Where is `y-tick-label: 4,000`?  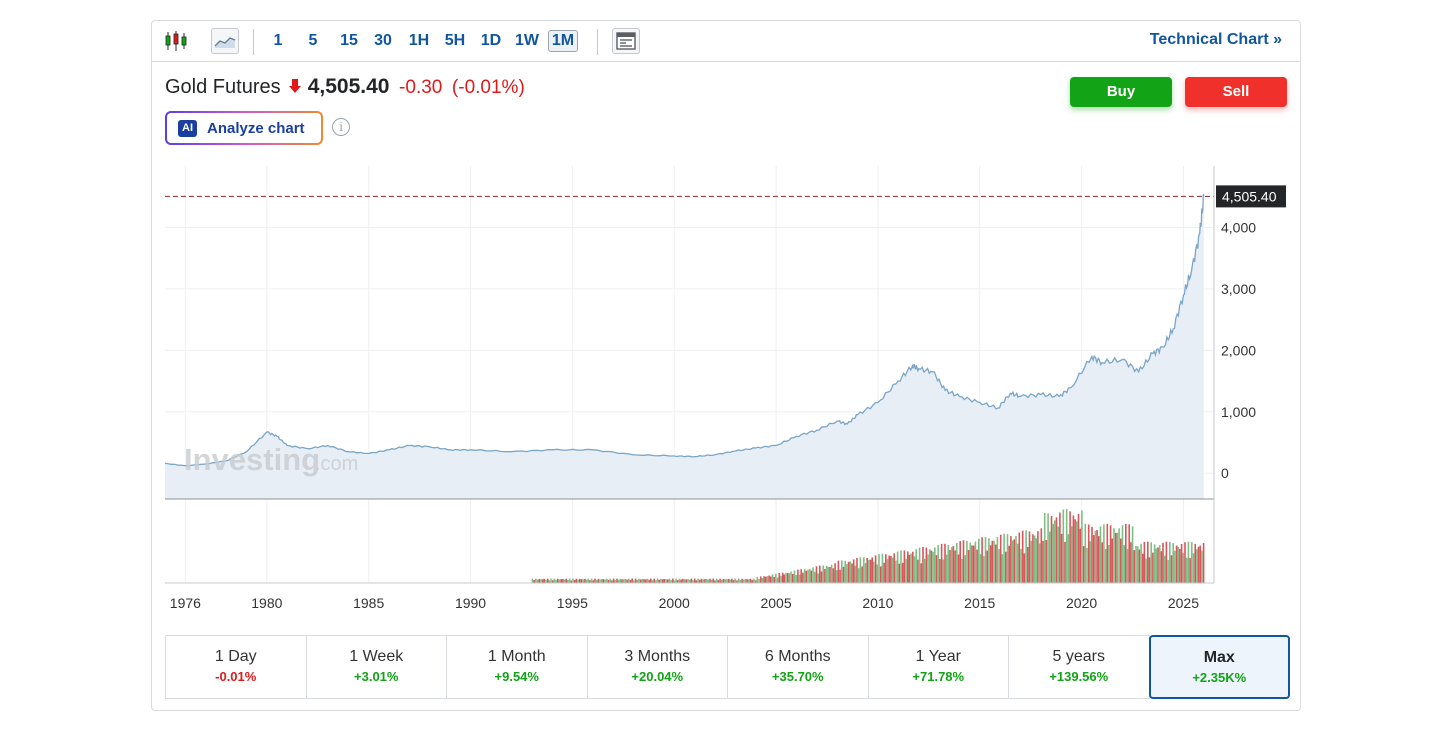 y-tick-label: 4,000 is located at coordinates (1238, 227).